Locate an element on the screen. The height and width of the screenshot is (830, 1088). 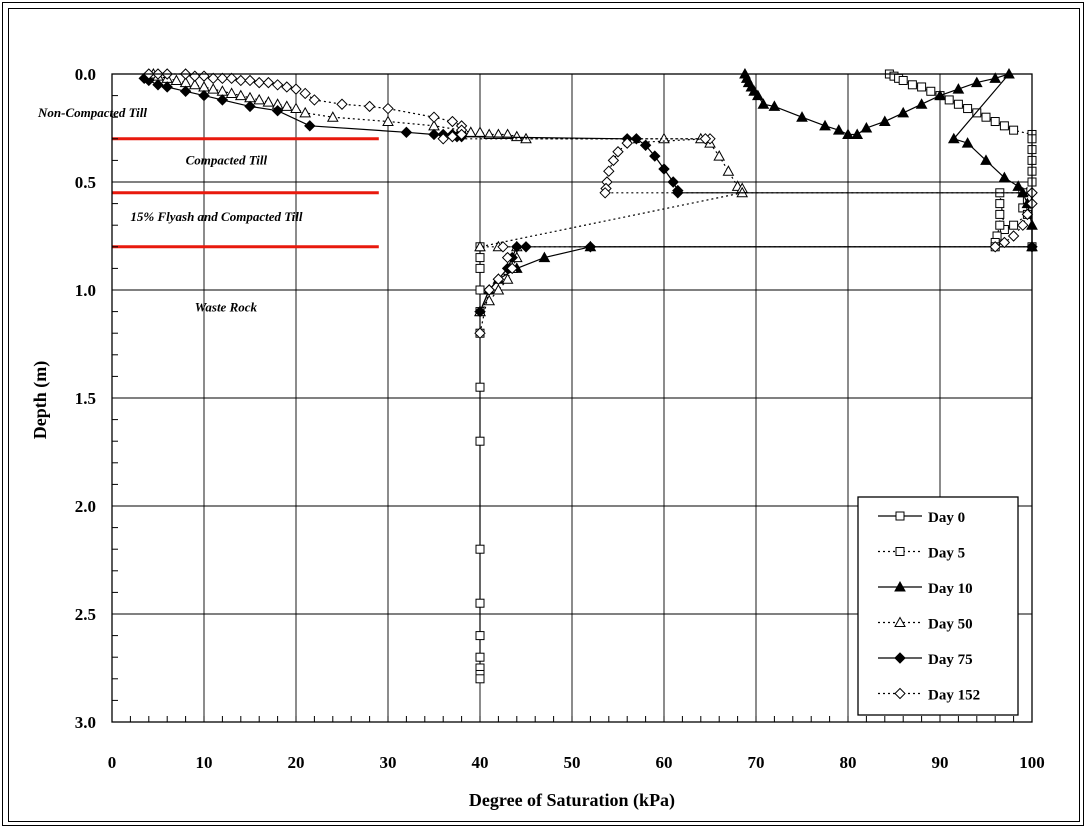
legend-box is located at coordinates (938, 606).